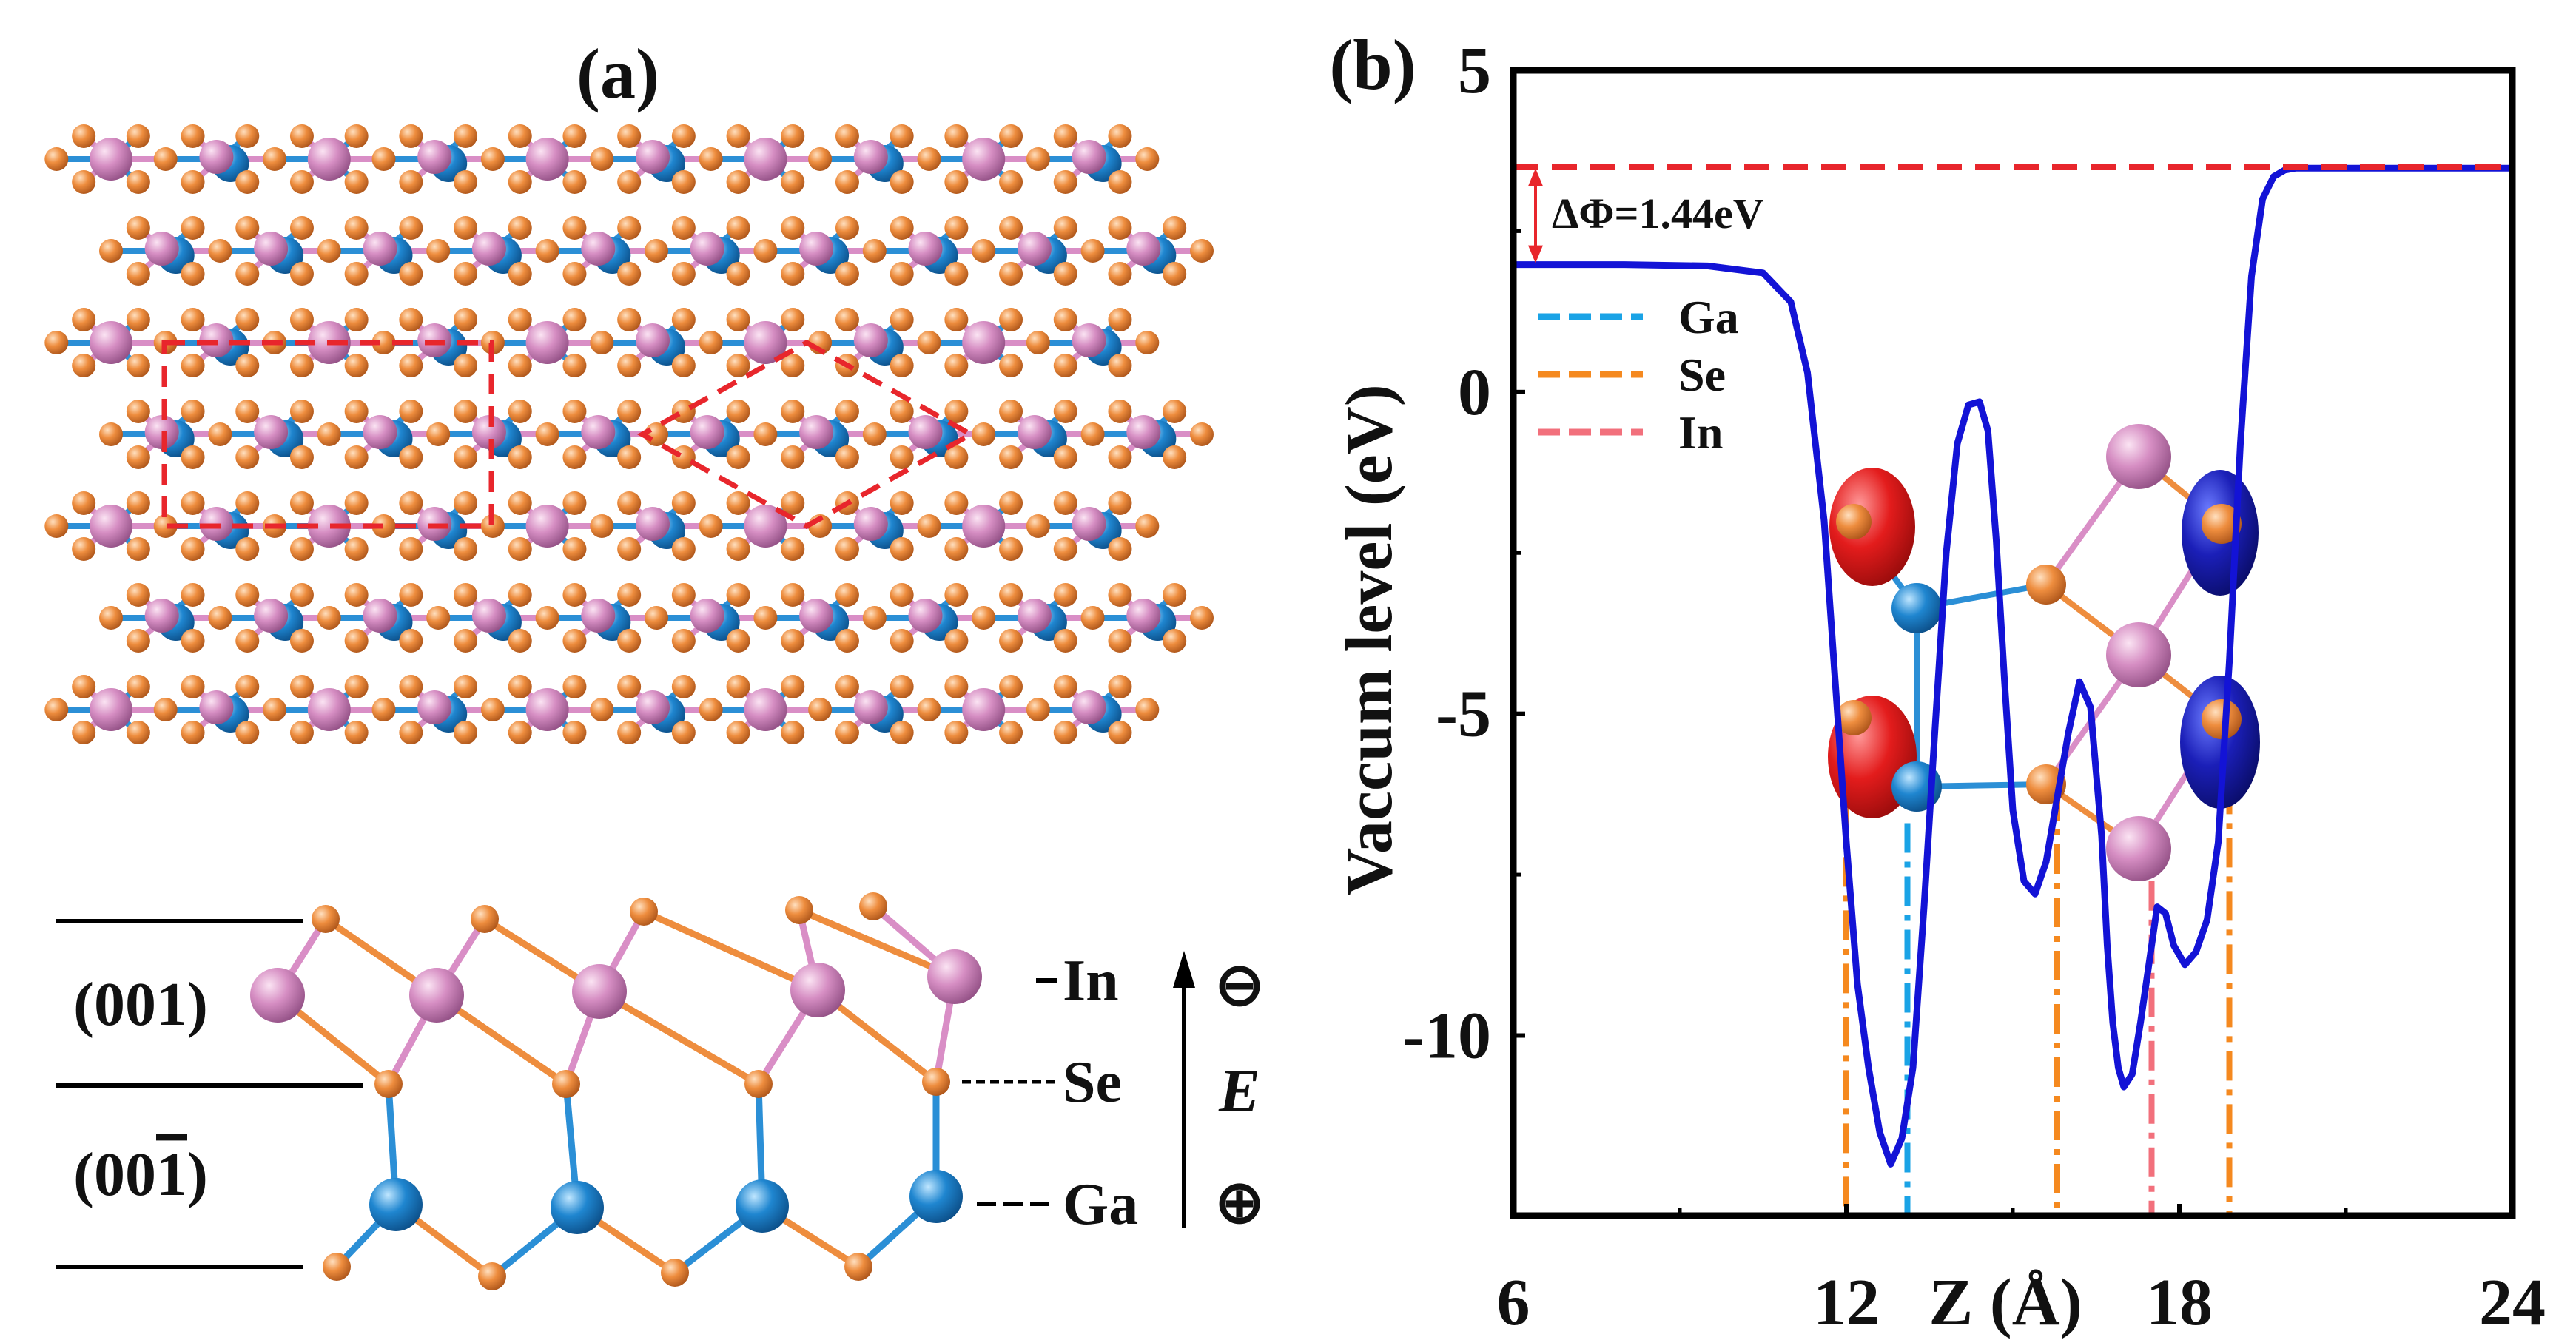  Describe the element at coordinates (1184, 969) in the screenshot. I see `field-arrow-head` at that location.